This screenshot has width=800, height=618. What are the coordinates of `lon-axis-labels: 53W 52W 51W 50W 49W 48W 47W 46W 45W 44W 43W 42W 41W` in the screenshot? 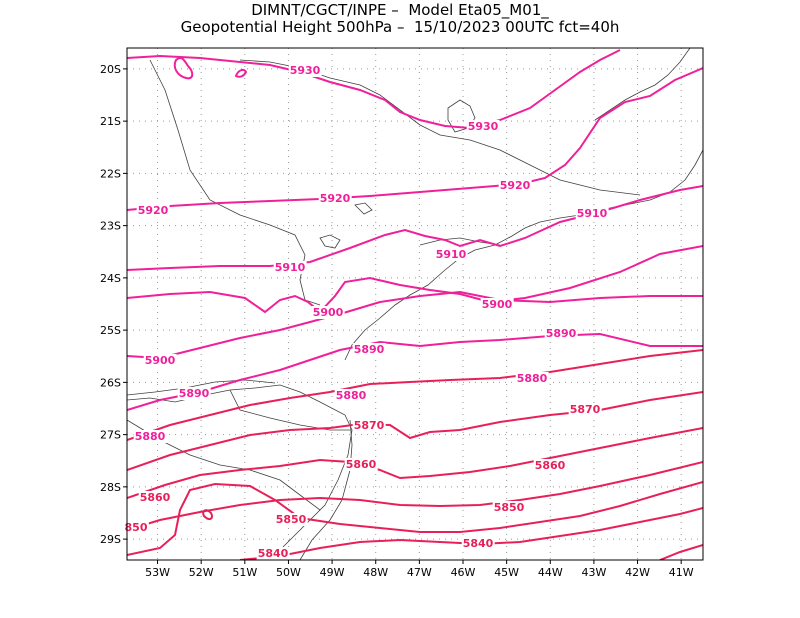 It's located at (419, 572).